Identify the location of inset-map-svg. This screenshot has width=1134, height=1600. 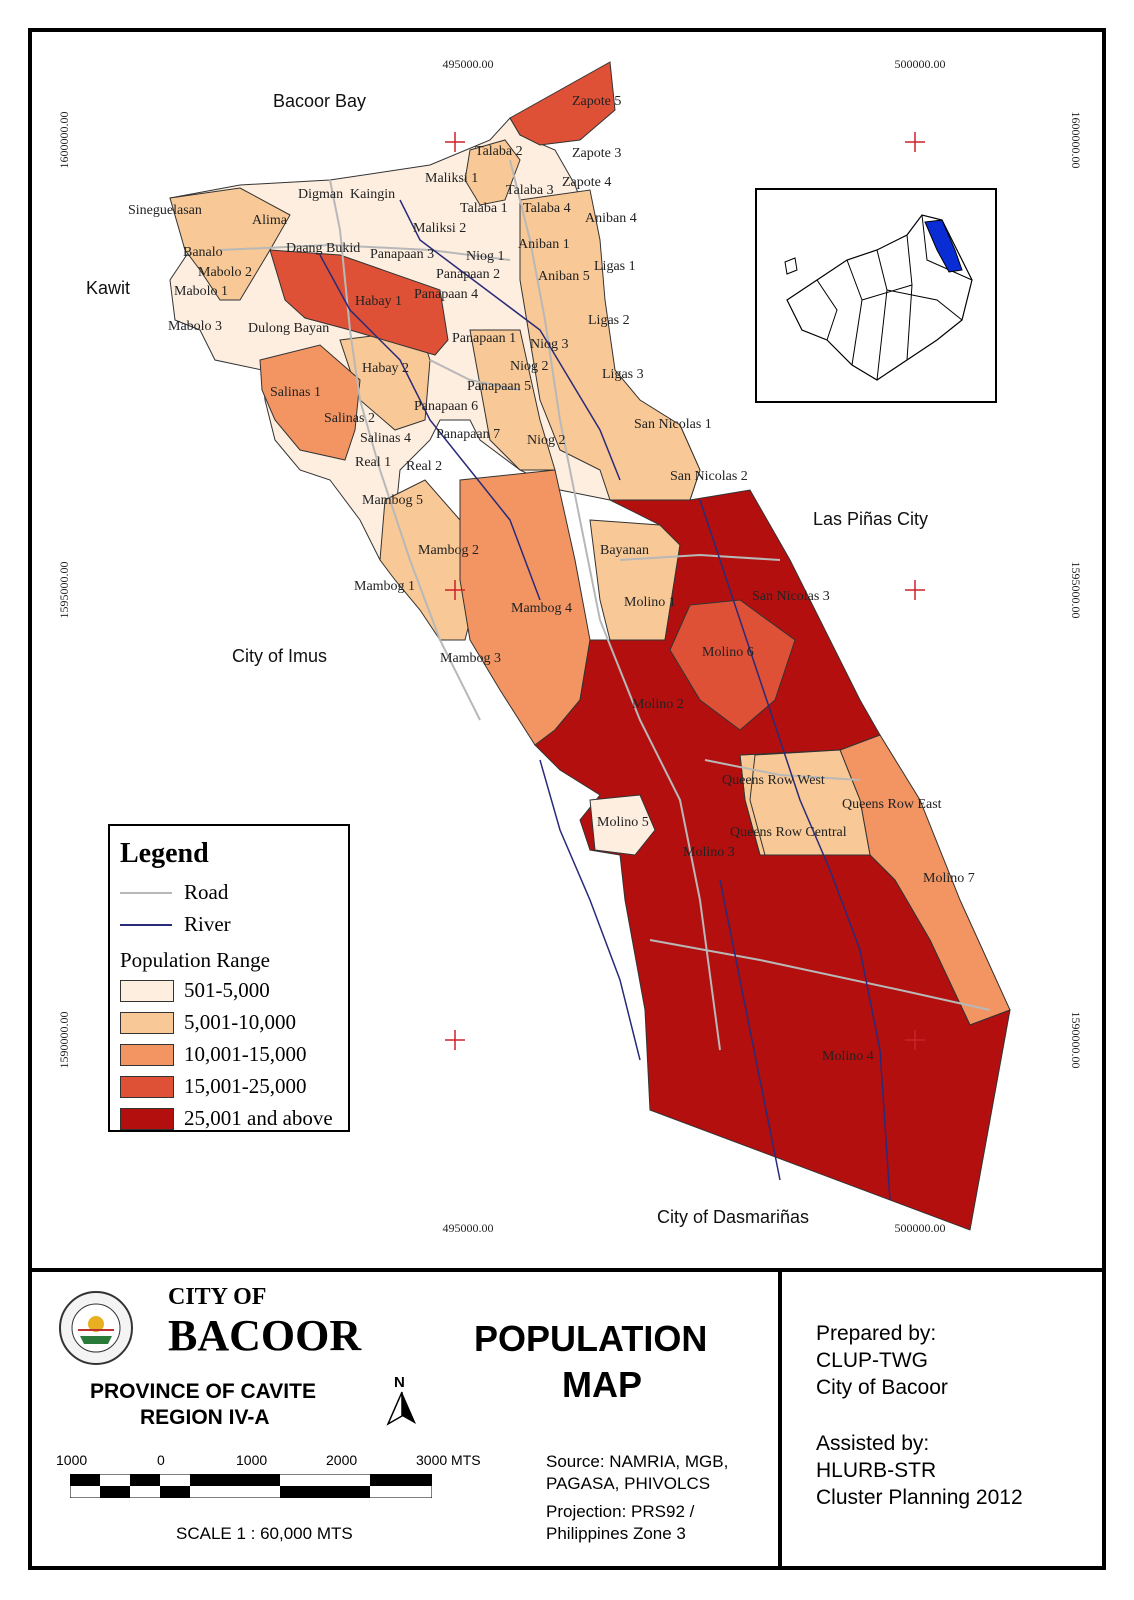
(878, 297).